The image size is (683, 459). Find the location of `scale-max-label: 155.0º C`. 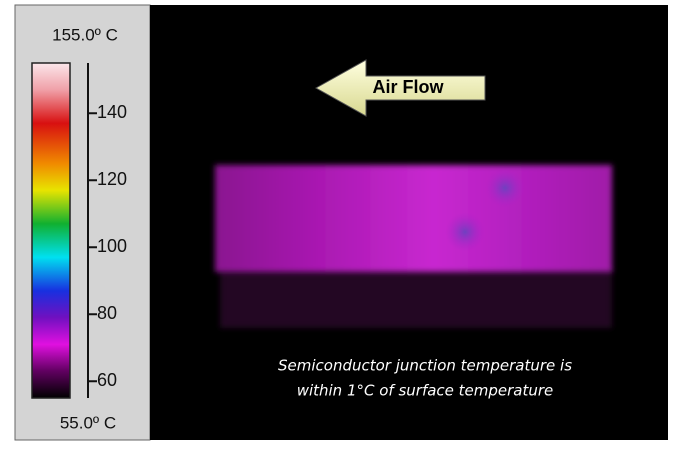

scale-max-label: 155.0º C is located at coordinates (85, 34).